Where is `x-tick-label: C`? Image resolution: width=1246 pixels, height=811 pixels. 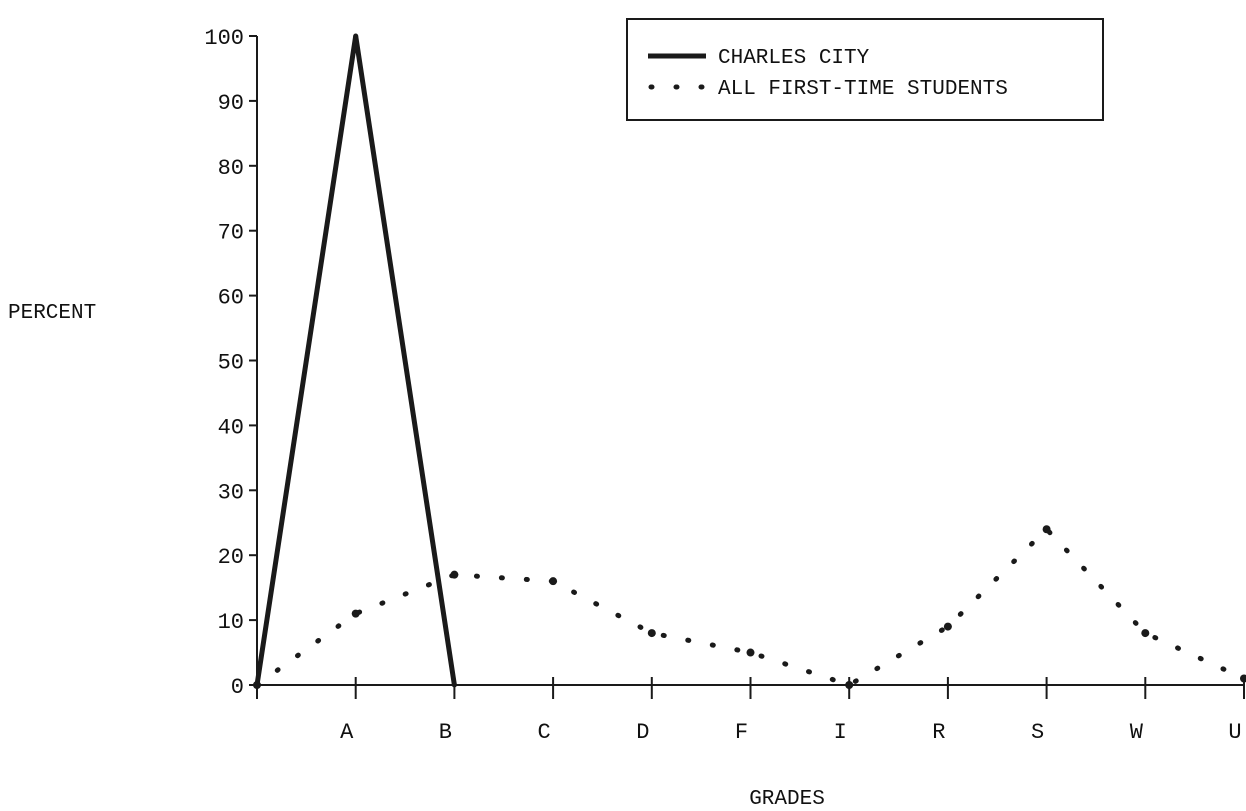 x-tick-label: C is located at coordinates (543, 732).